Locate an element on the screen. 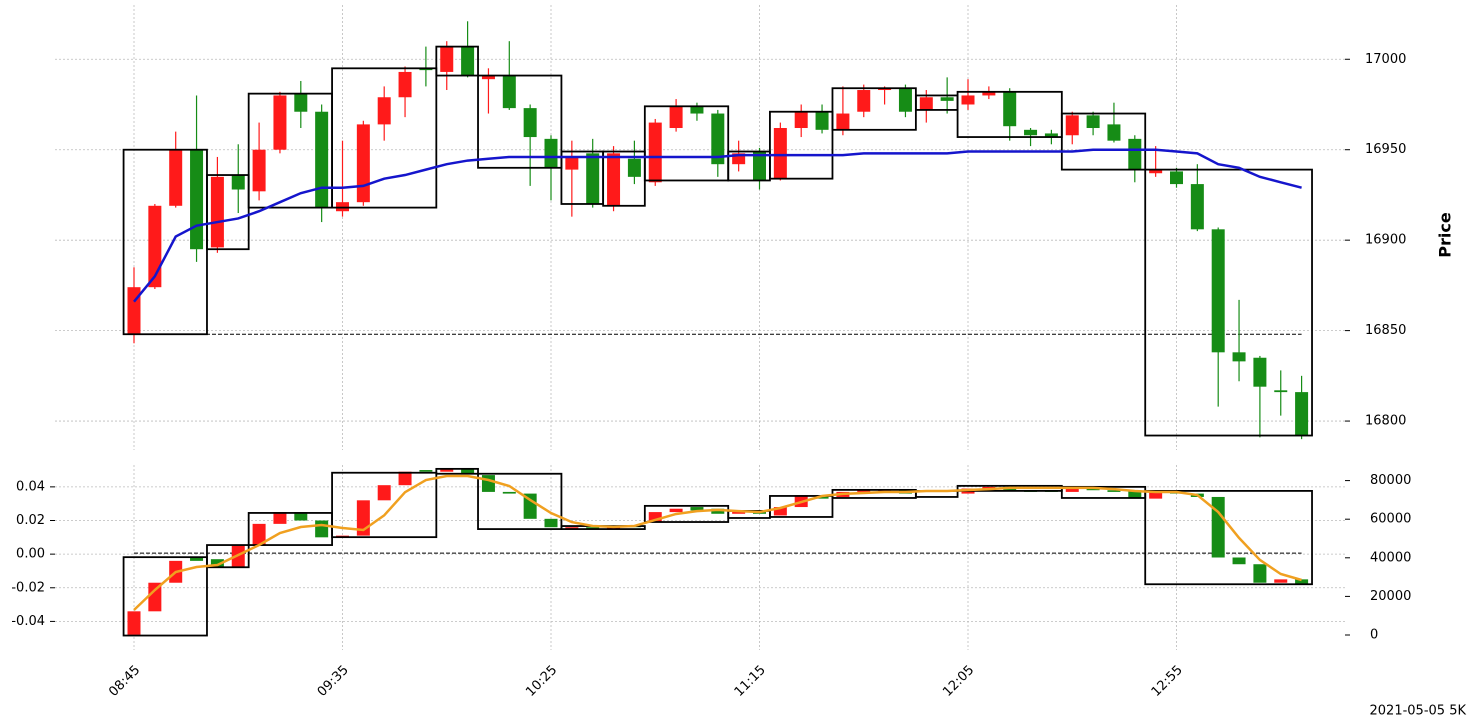  x-tick-label: 12:55 is located at coordinates (1167, 681).